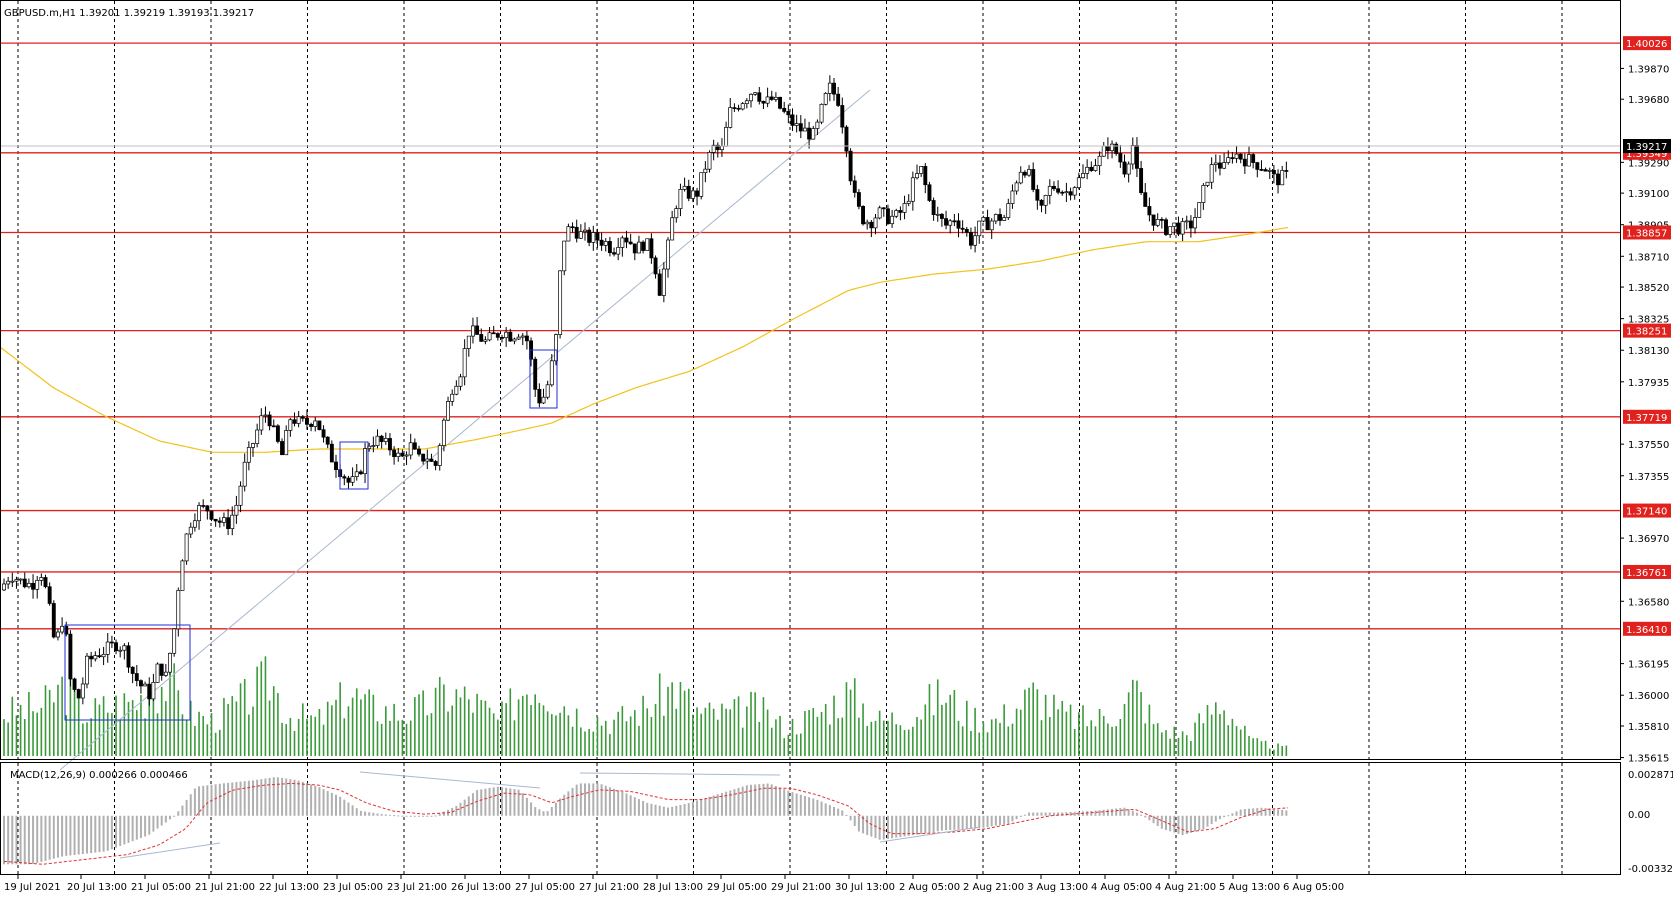 The image size is (1673, 897). Describe the element at coordinates (1249, 887) in the screenshot. I see `time-label: 5 Aug 13:00` at that location.